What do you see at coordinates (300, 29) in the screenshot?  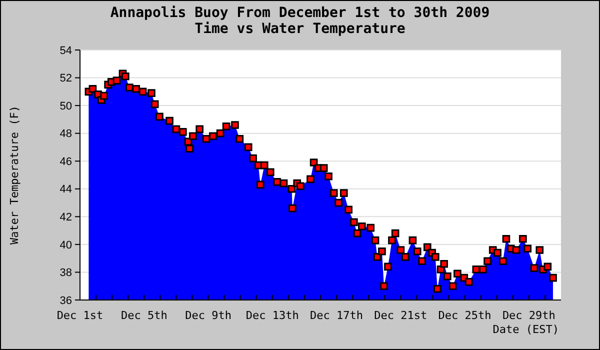 I see `chart-subtitle: Time vs Water Temperature` at bounding box center [300, 29].